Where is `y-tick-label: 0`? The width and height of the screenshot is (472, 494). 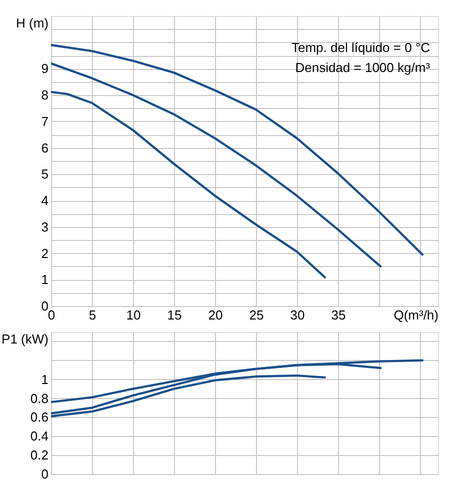
y-tick-label: 0 is located at coordinates (44, 474).